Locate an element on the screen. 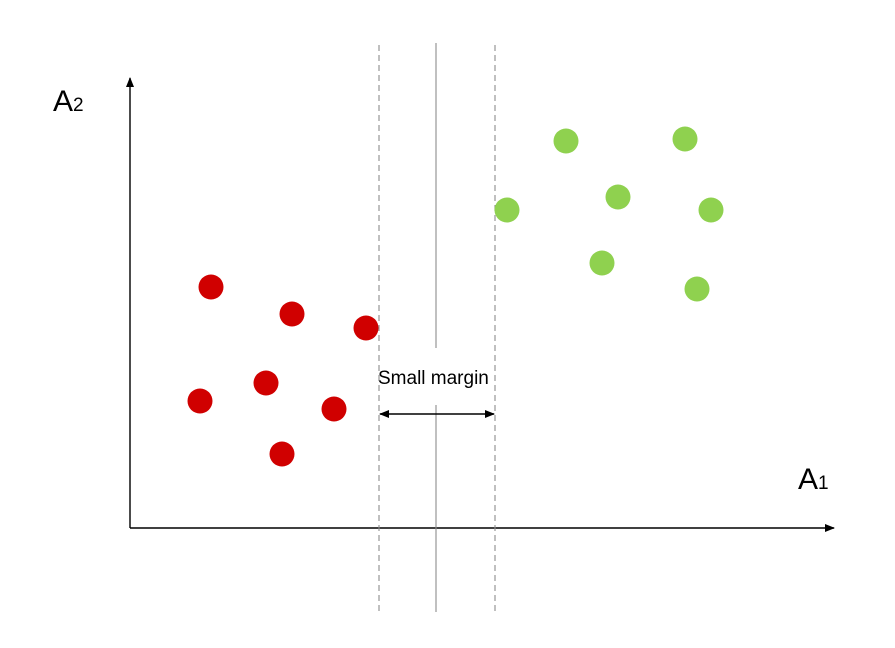 The width and height of the screenshot is (895, 648). y-axis-label: A2 is located at coordinates (68, 101).